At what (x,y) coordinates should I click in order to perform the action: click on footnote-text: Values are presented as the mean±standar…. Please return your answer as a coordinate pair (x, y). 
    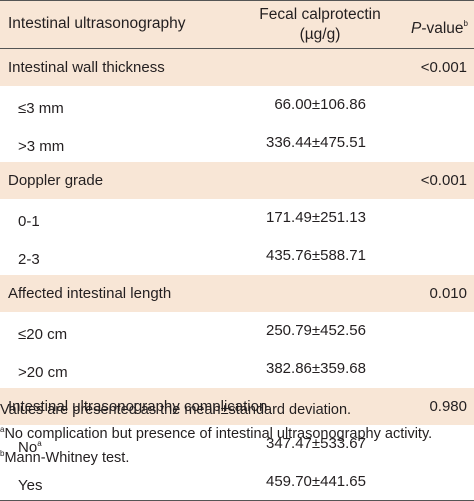
    Looking at the image, I should click on (176, 410).